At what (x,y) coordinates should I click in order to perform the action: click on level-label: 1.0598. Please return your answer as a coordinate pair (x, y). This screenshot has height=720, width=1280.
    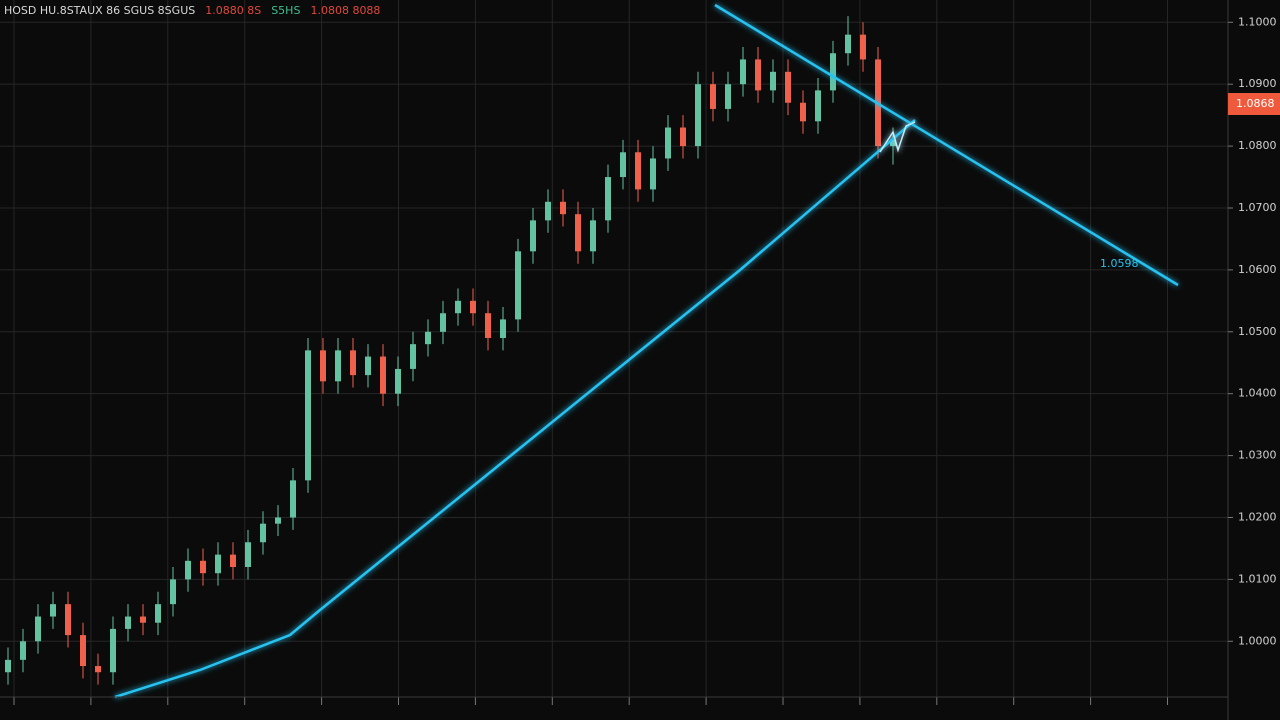
    Looking at the image, I should click on (1119, 263).